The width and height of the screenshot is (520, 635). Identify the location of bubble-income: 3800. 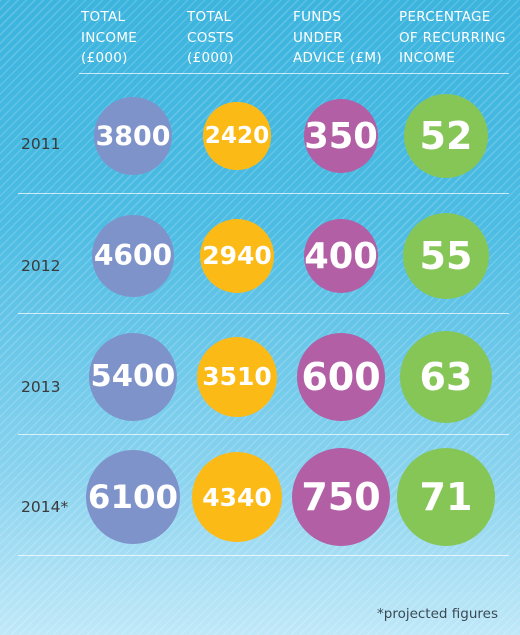
(133, 136).